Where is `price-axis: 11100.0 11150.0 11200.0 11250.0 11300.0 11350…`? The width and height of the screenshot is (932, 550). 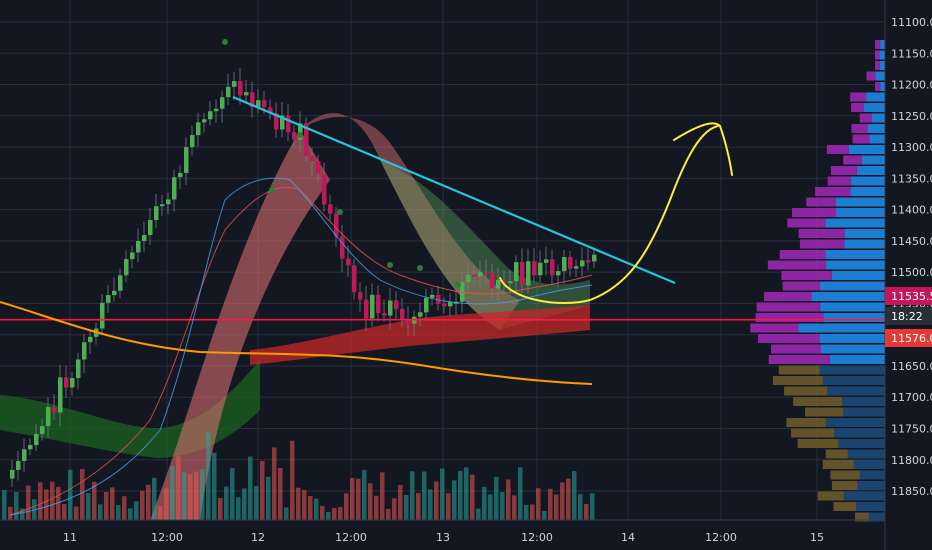 price-axis: 11100.0 11150.0 11200.0 11250.0 11300.0 11350… is located at coordinates (908, 275).